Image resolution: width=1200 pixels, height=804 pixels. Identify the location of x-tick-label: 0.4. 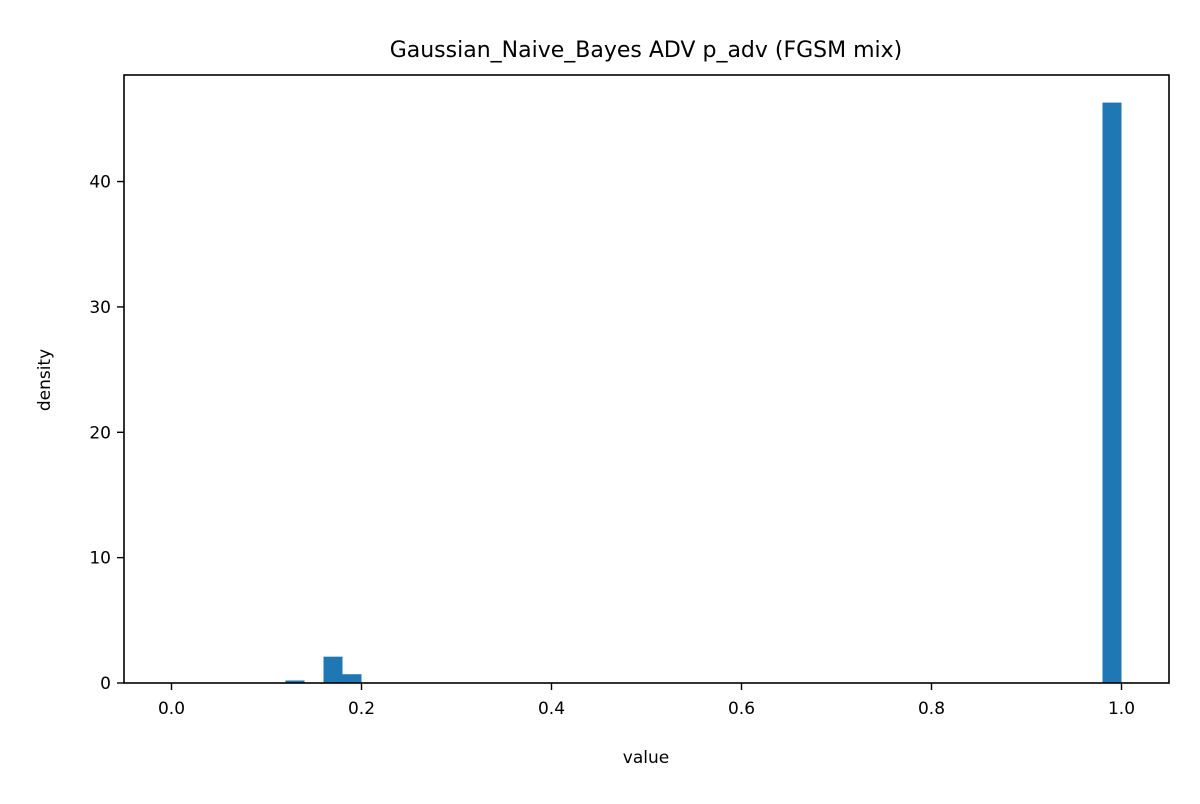
(551, 709).